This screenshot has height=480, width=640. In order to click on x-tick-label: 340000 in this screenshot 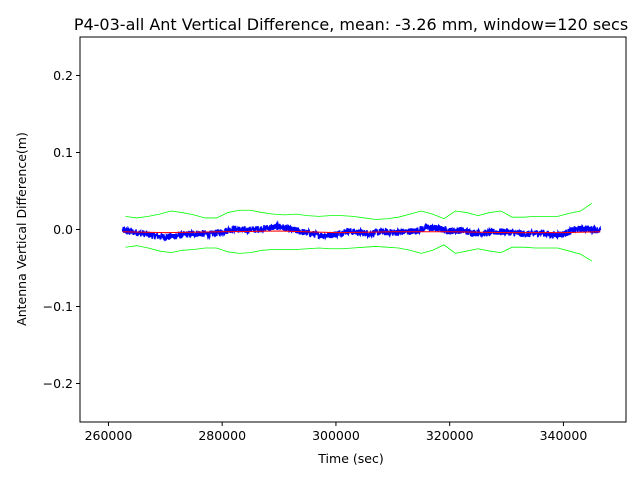, I will do `click(564, 435)`.